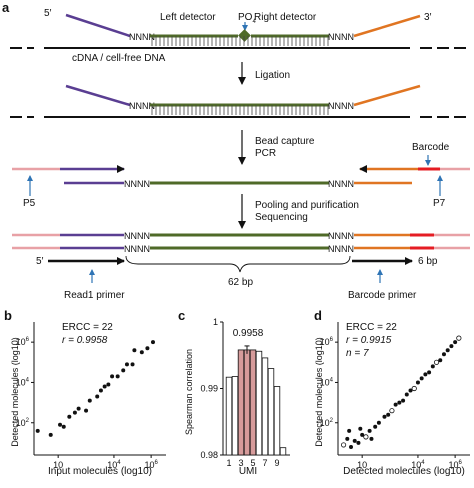 This screenshot has width=474, height=488. I want to click on pooling-label: Pooling and purification, so click(307, 205).